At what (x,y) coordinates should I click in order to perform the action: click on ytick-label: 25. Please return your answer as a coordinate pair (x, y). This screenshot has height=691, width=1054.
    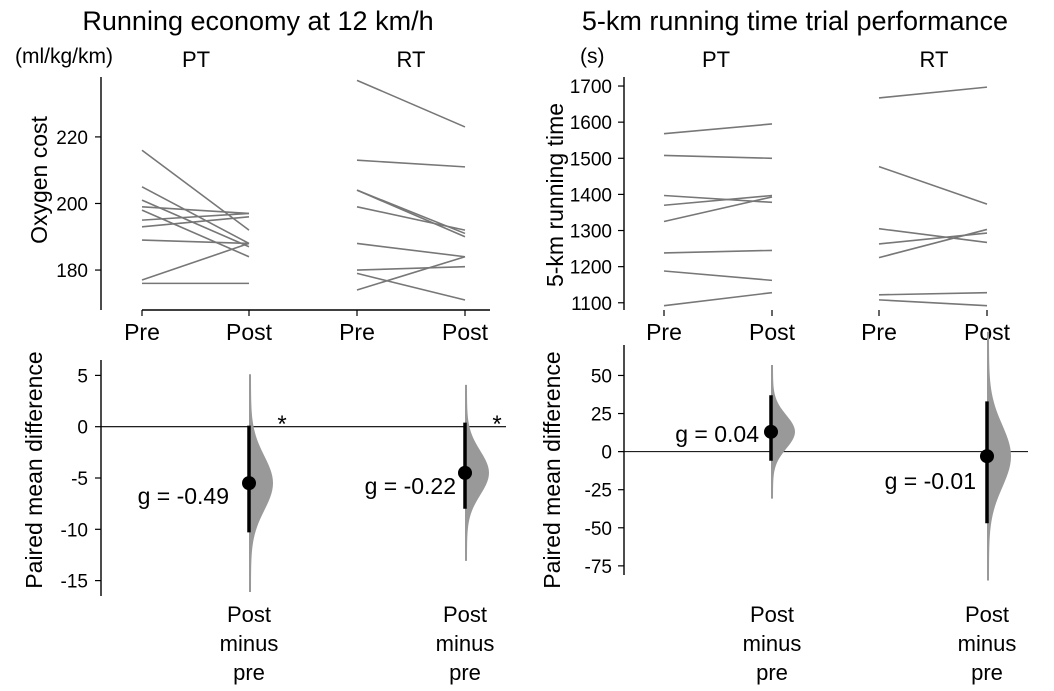
    Looking at the image, I should click on (601, 415).